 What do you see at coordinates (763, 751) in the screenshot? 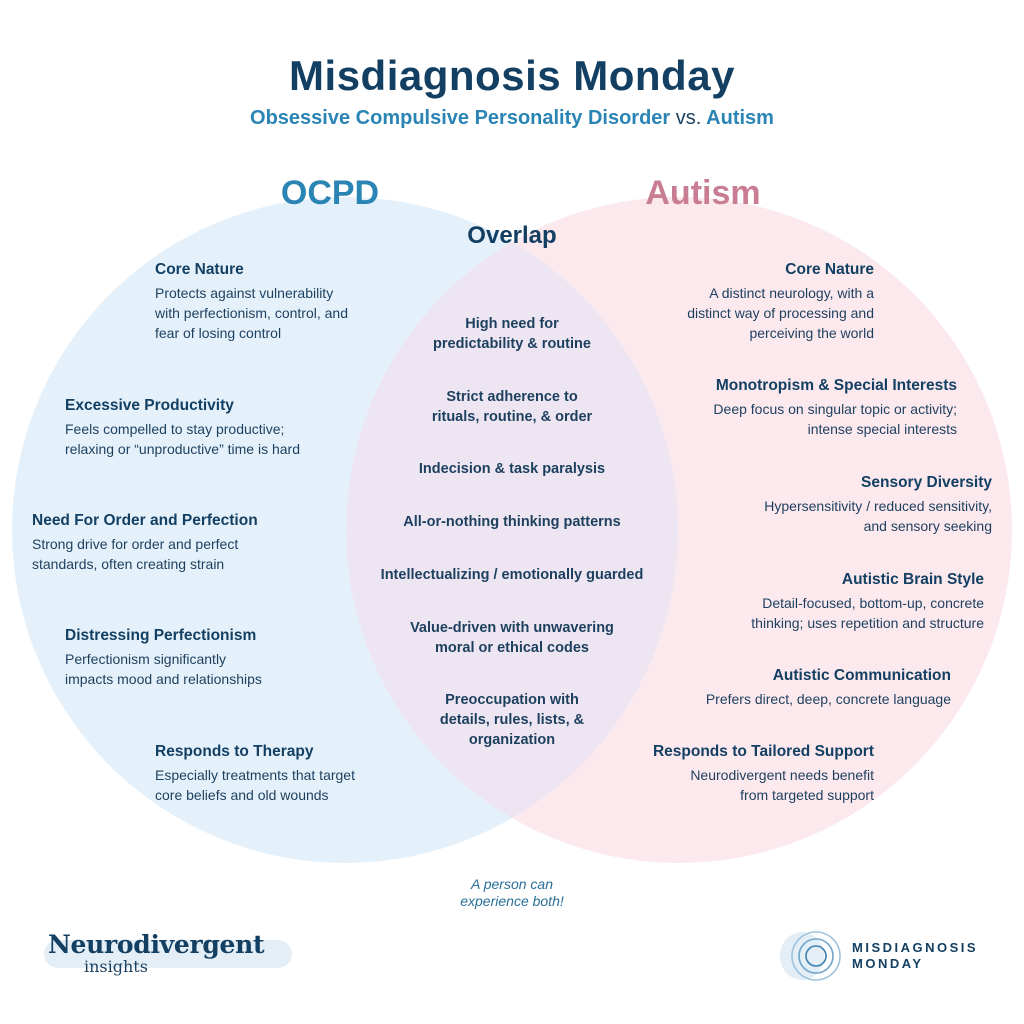
I see `autism-item-heading: Responds to Tailored Support` at bounding box center [763, 751].